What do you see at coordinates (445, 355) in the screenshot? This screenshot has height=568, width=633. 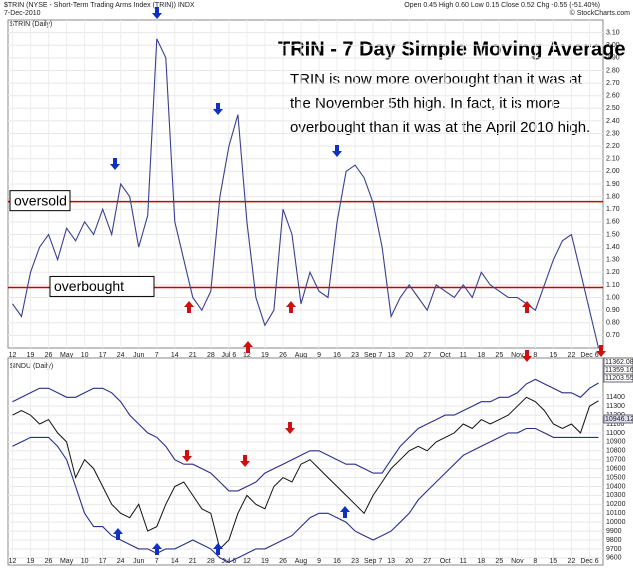 I see `x-tick-label: Oct` at bounding box center [445, 355].